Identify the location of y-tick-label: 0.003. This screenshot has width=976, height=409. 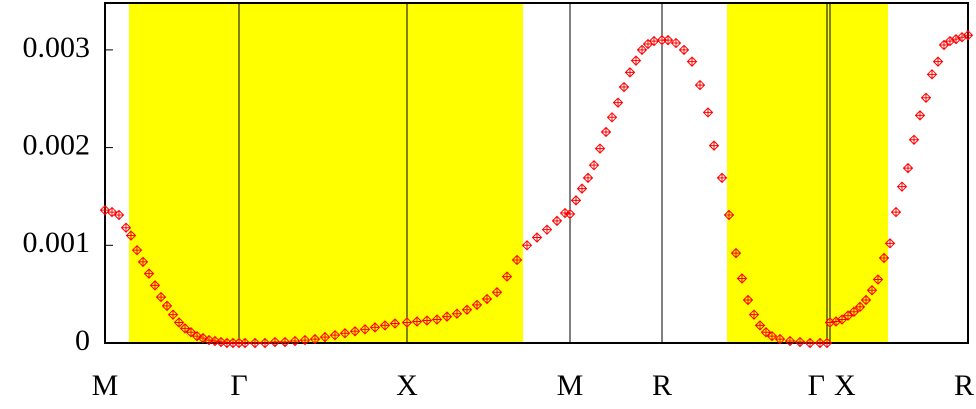
(57, 47).